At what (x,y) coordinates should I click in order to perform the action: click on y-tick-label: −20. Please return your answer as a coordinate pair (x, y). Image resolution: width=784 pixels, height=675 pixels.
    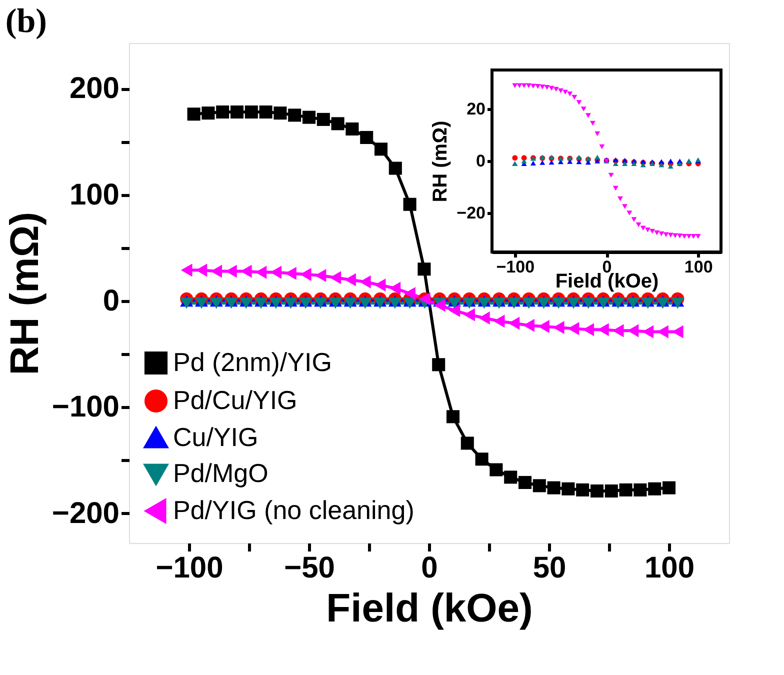
    Looking at the image, I should click on (471, 213).